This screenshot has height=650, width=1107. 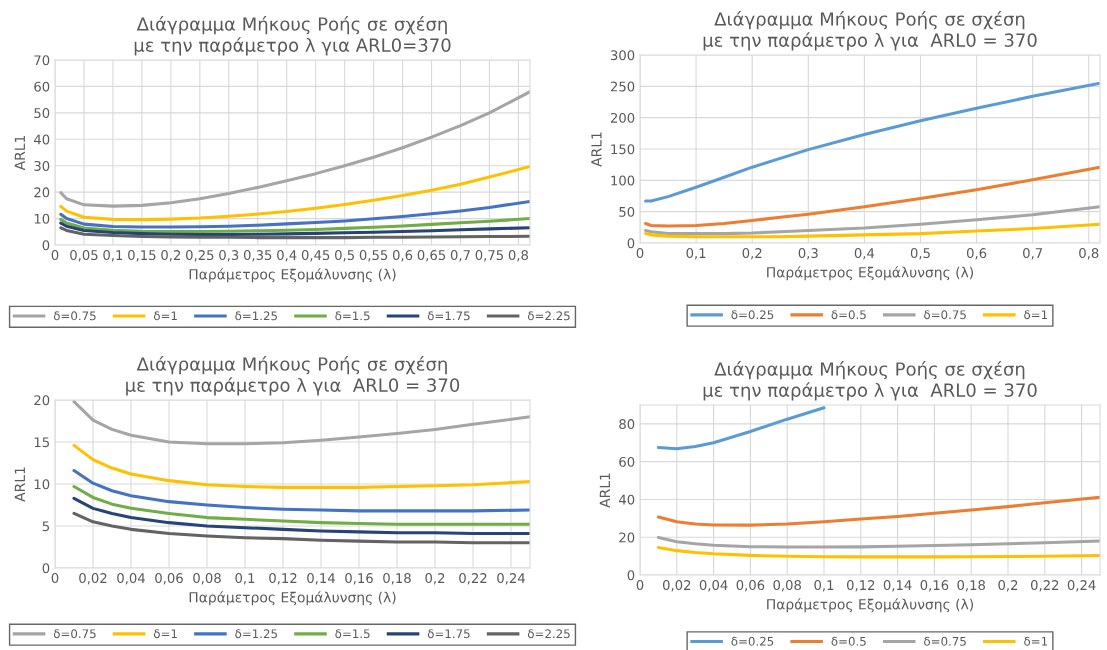 What do you see at coordinates (976, 254) in the screenshot?
I see `x-tick-label: 0,6` at bounding box center [976, 254].